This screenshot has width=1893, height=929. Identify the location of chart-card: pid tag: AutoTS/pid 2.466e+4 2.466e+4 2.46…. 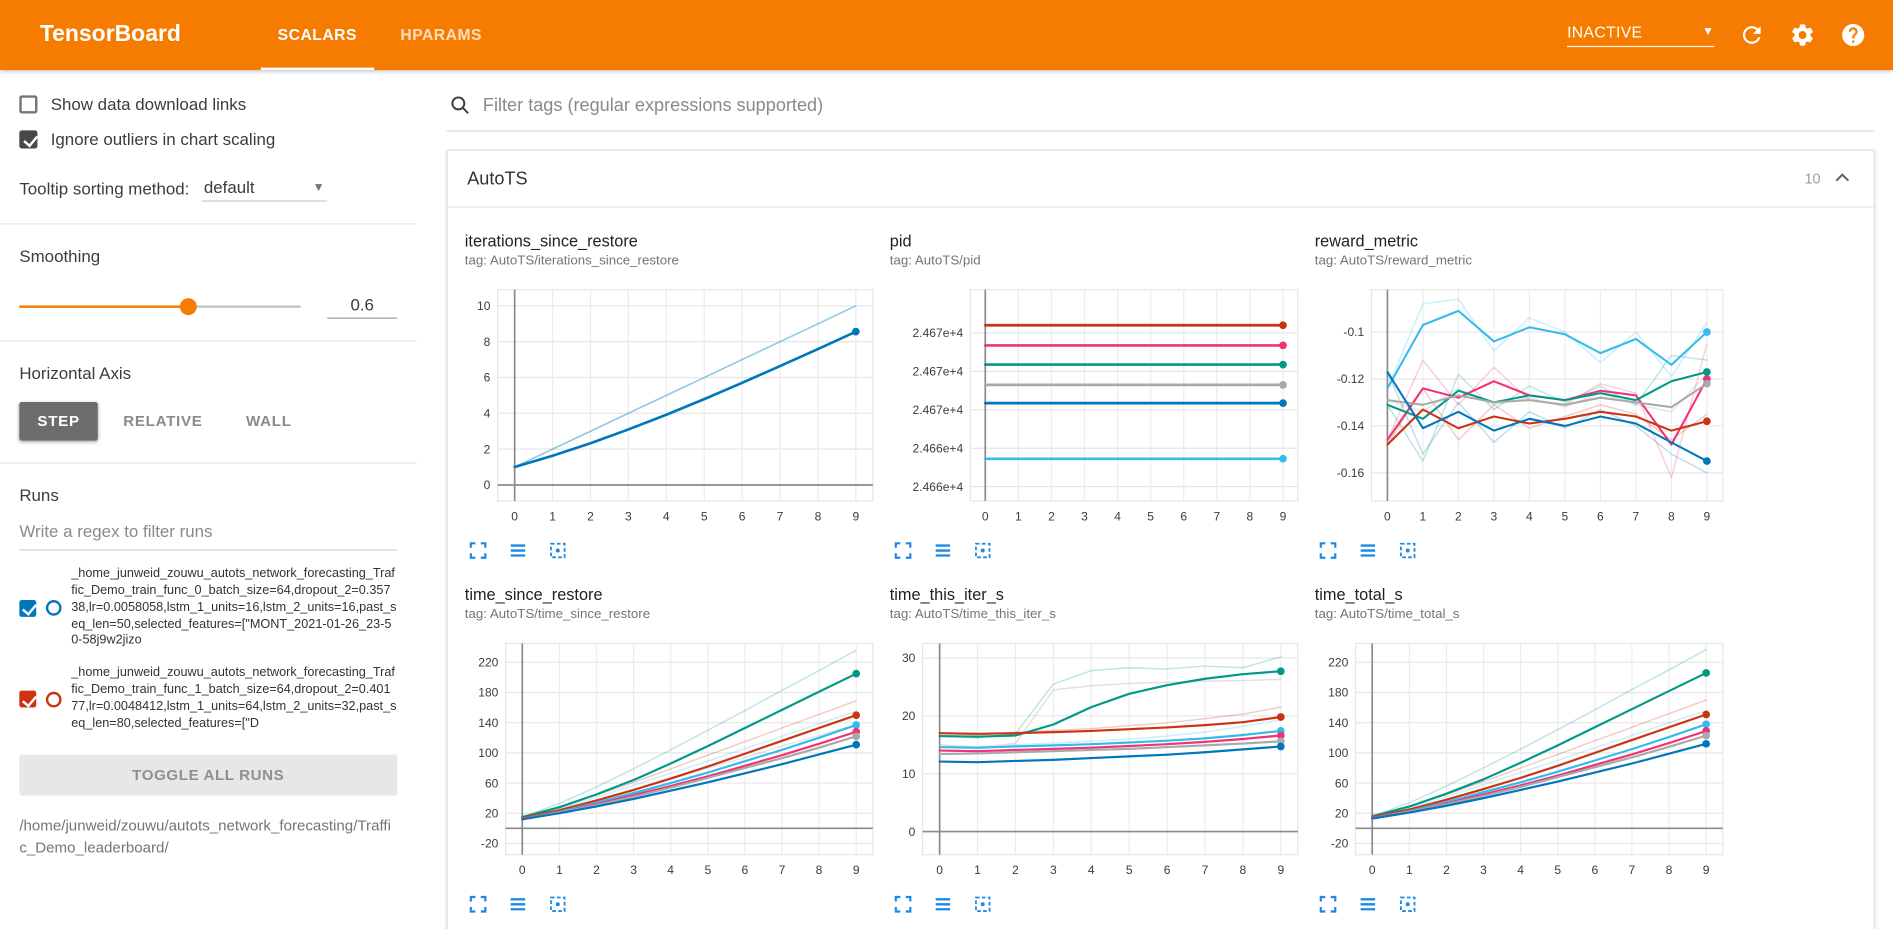
(1102, 401).